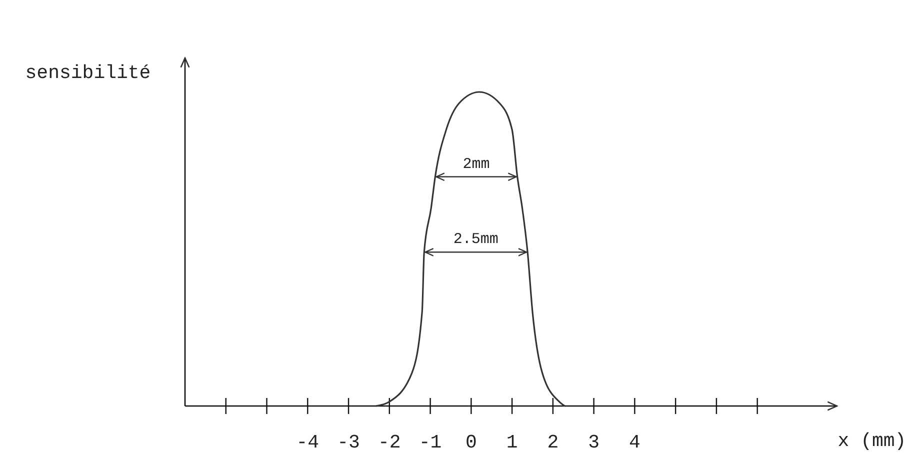 The width and height of the screenshot is (914, 461). What do you see at coordinates (512, 442) in the screenshot?
I see `x-tick-label: 1` at bounding box center [512, 442].